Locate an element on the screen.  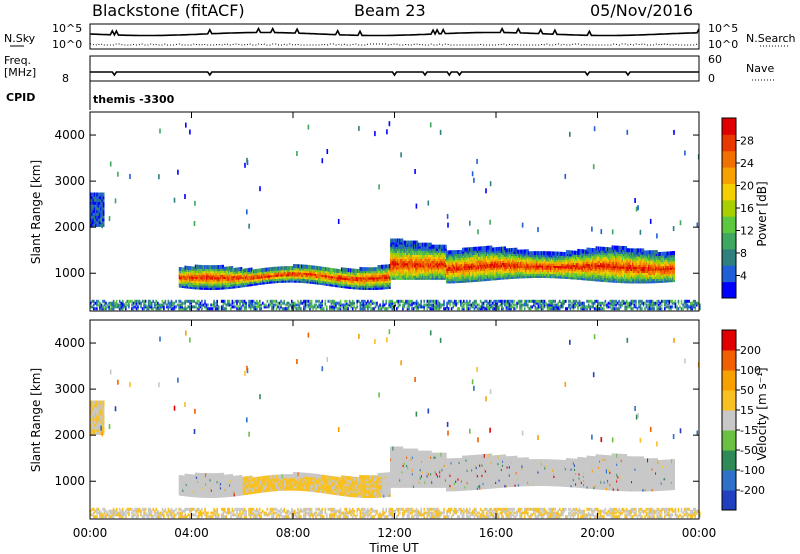
nsky-trace is located at coordinates (394, 31).